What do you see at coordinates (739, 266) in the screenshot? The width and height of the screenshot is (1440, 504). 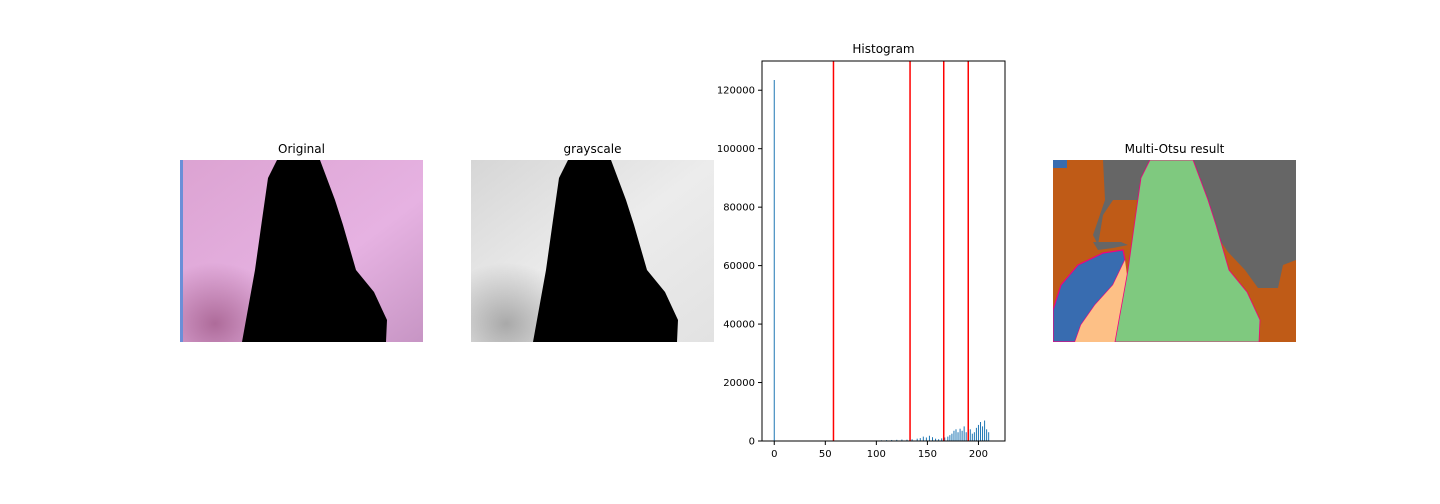 I see `y-tick-label: 60000` at bounding box center [739, 266].